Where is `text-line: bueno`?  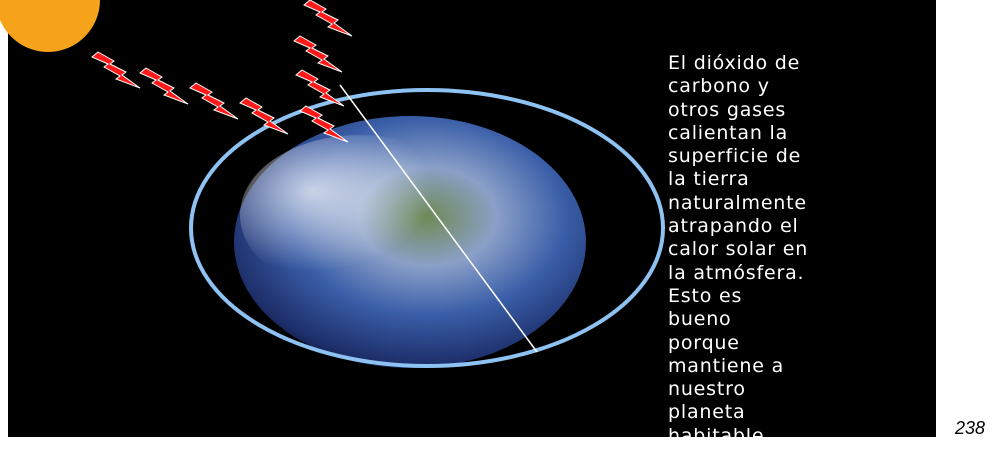 text-line: bueno is located at coordinates (700, 319).